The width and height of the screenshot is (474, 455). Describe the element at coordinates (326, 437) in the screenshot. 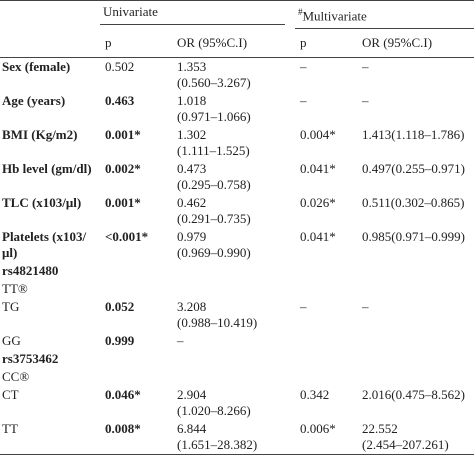

I see `cell: 0.006*` at that location.